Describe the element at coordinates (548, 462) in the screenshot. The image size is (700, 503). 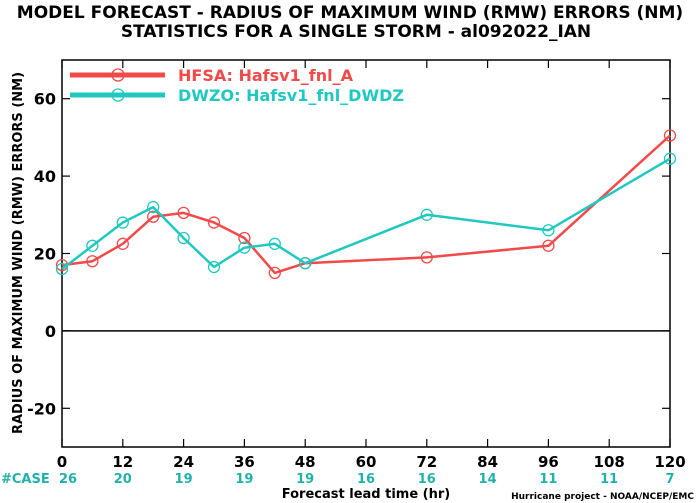
I see `x-tick-label: 96` at that location.